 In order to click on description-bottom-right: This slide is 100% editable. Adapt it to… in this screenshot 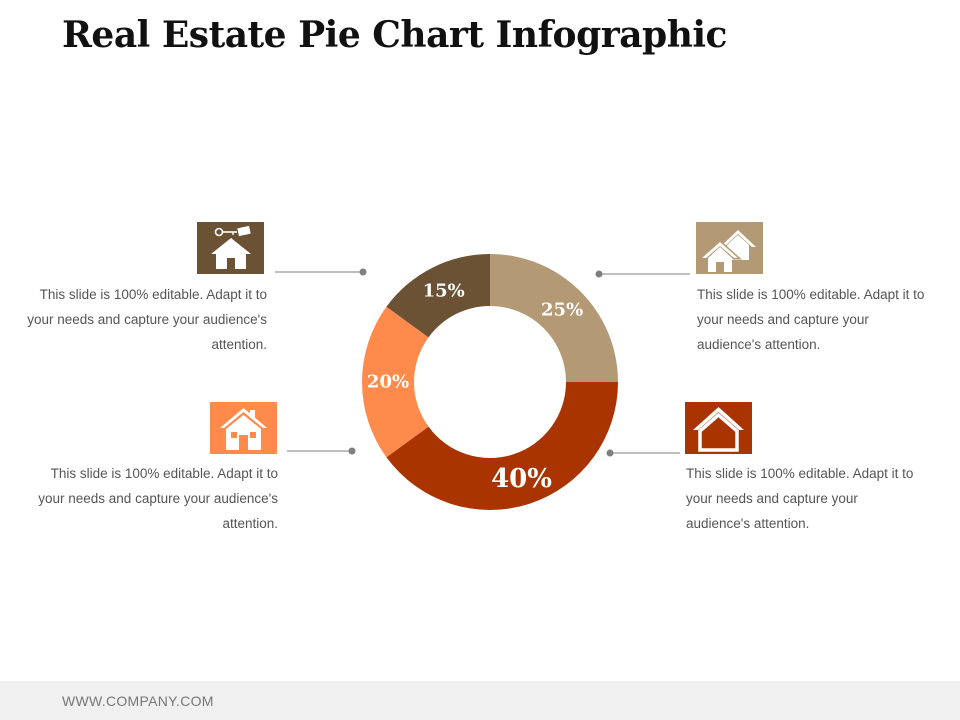, I will do `click(800, 498)`.